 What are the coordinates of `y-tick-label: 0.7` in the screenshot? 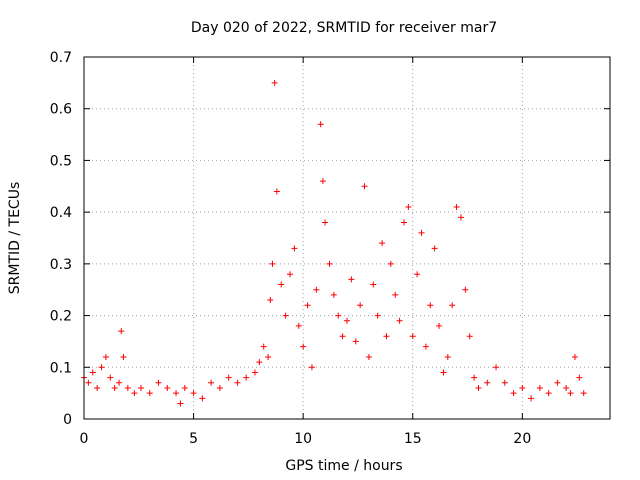 It's located at (61, 58).